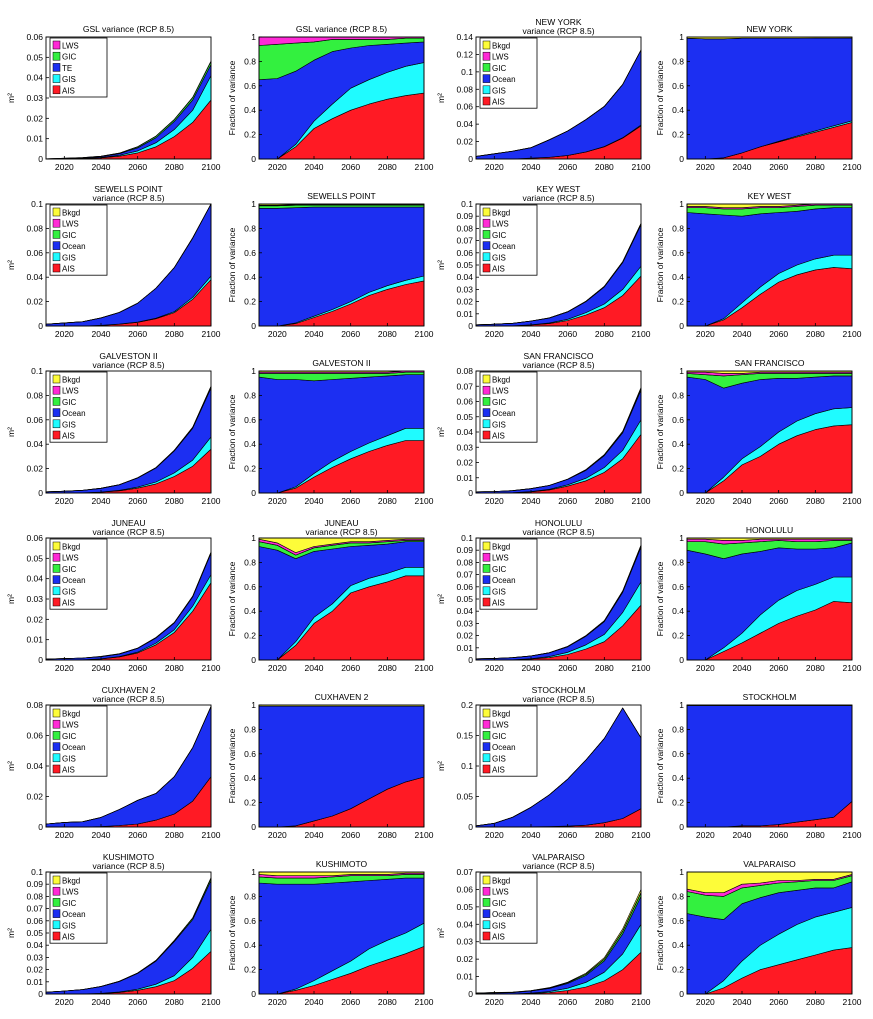 The width and height of the screenshot is (873, 1019). I want to click on y-tick-label: 0.1, so click(37, 371).